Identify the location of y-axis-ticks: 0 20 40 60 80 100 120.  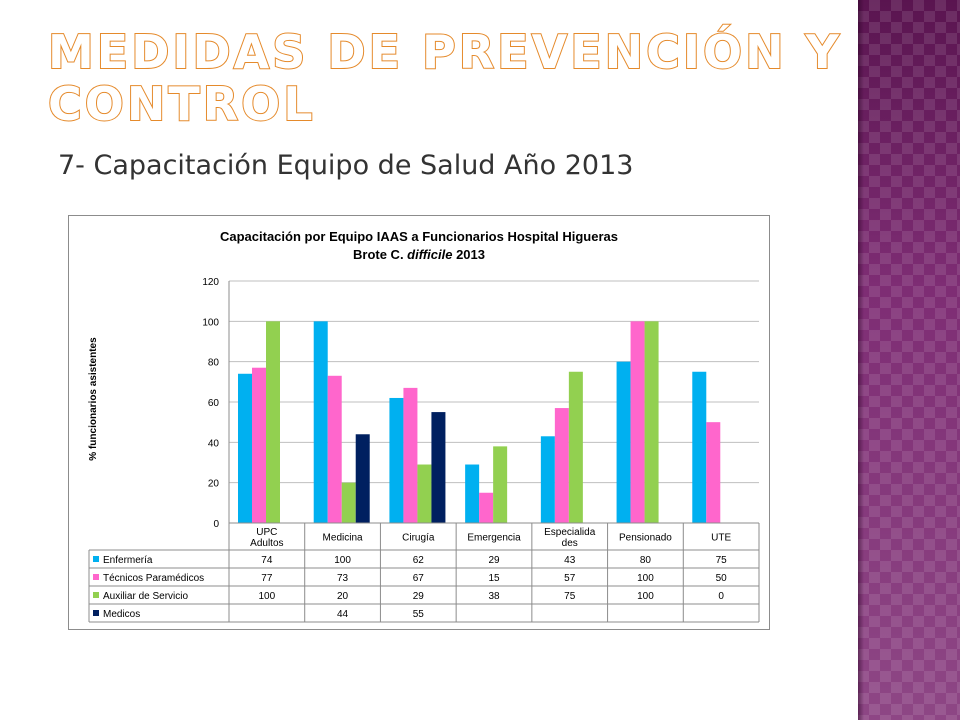
(210, 403).